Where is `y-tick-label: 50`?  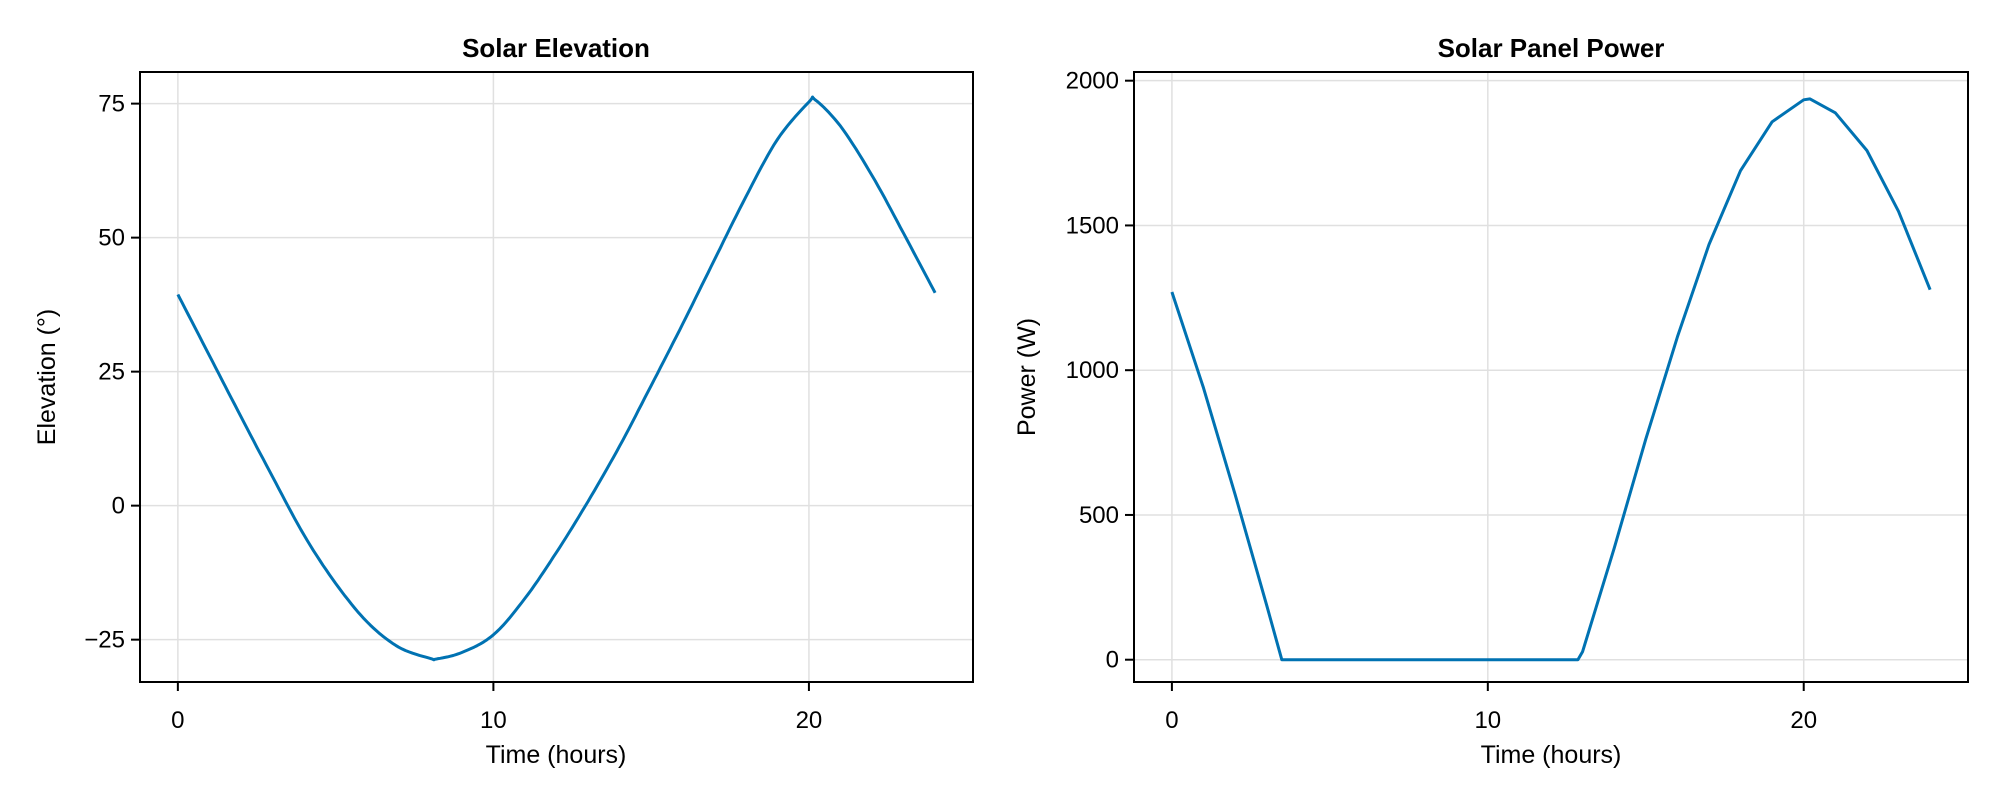
y-tick-label: 50 is located at coordinates (111, 238).